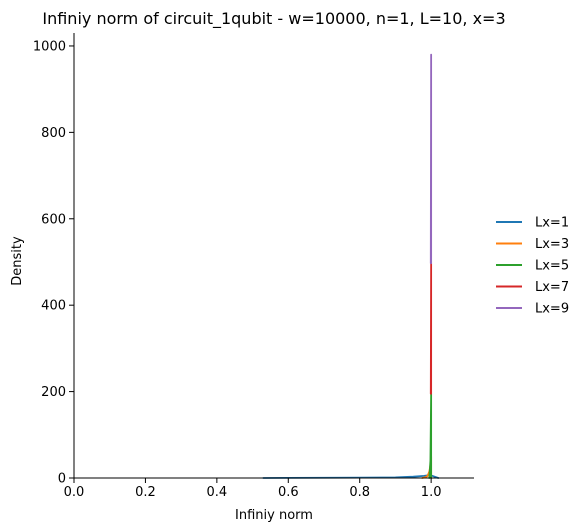  Describe the element at coordinates (552, 309) in the screenshot. I see `legend-label: Lx=9` at that location.